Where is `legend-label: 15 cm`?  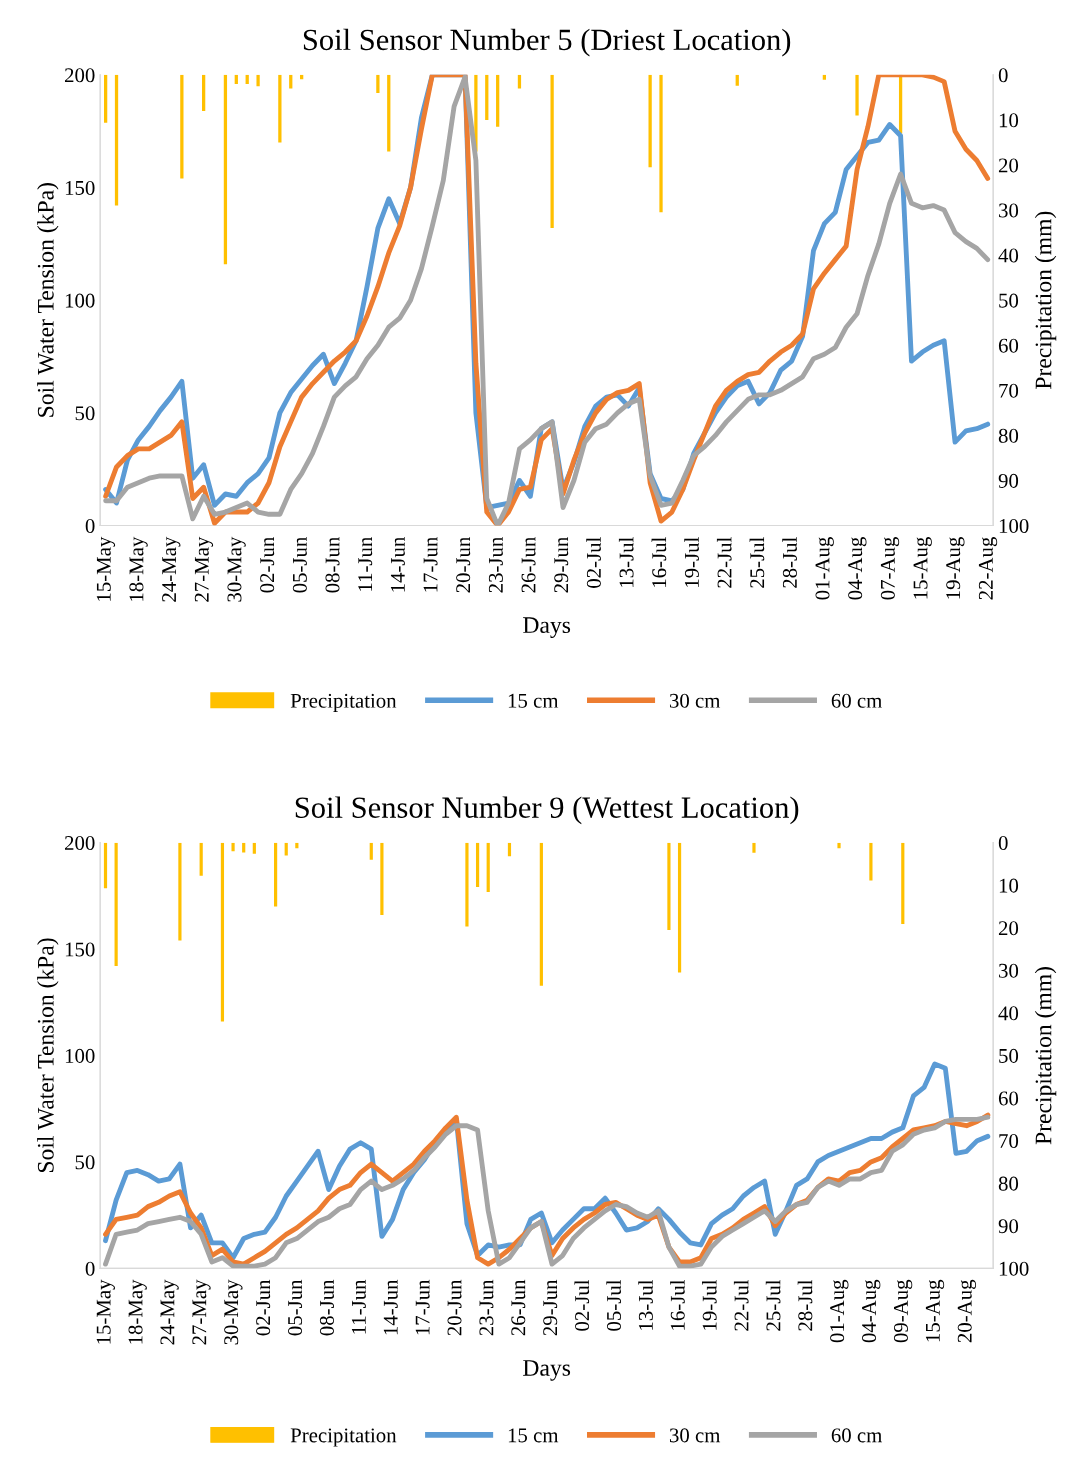 legend-label: 15 cm is located at coordinates (533, 700).